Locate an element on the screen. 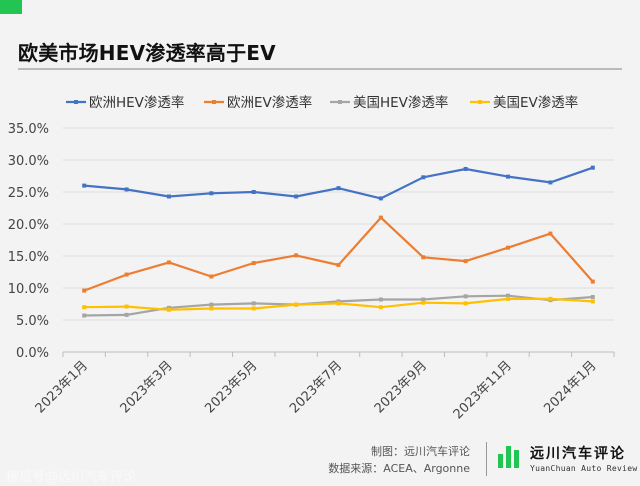 This screenshot has width=640, height=486. series-美国EV渗透率 is located at coordinates (338, 304).